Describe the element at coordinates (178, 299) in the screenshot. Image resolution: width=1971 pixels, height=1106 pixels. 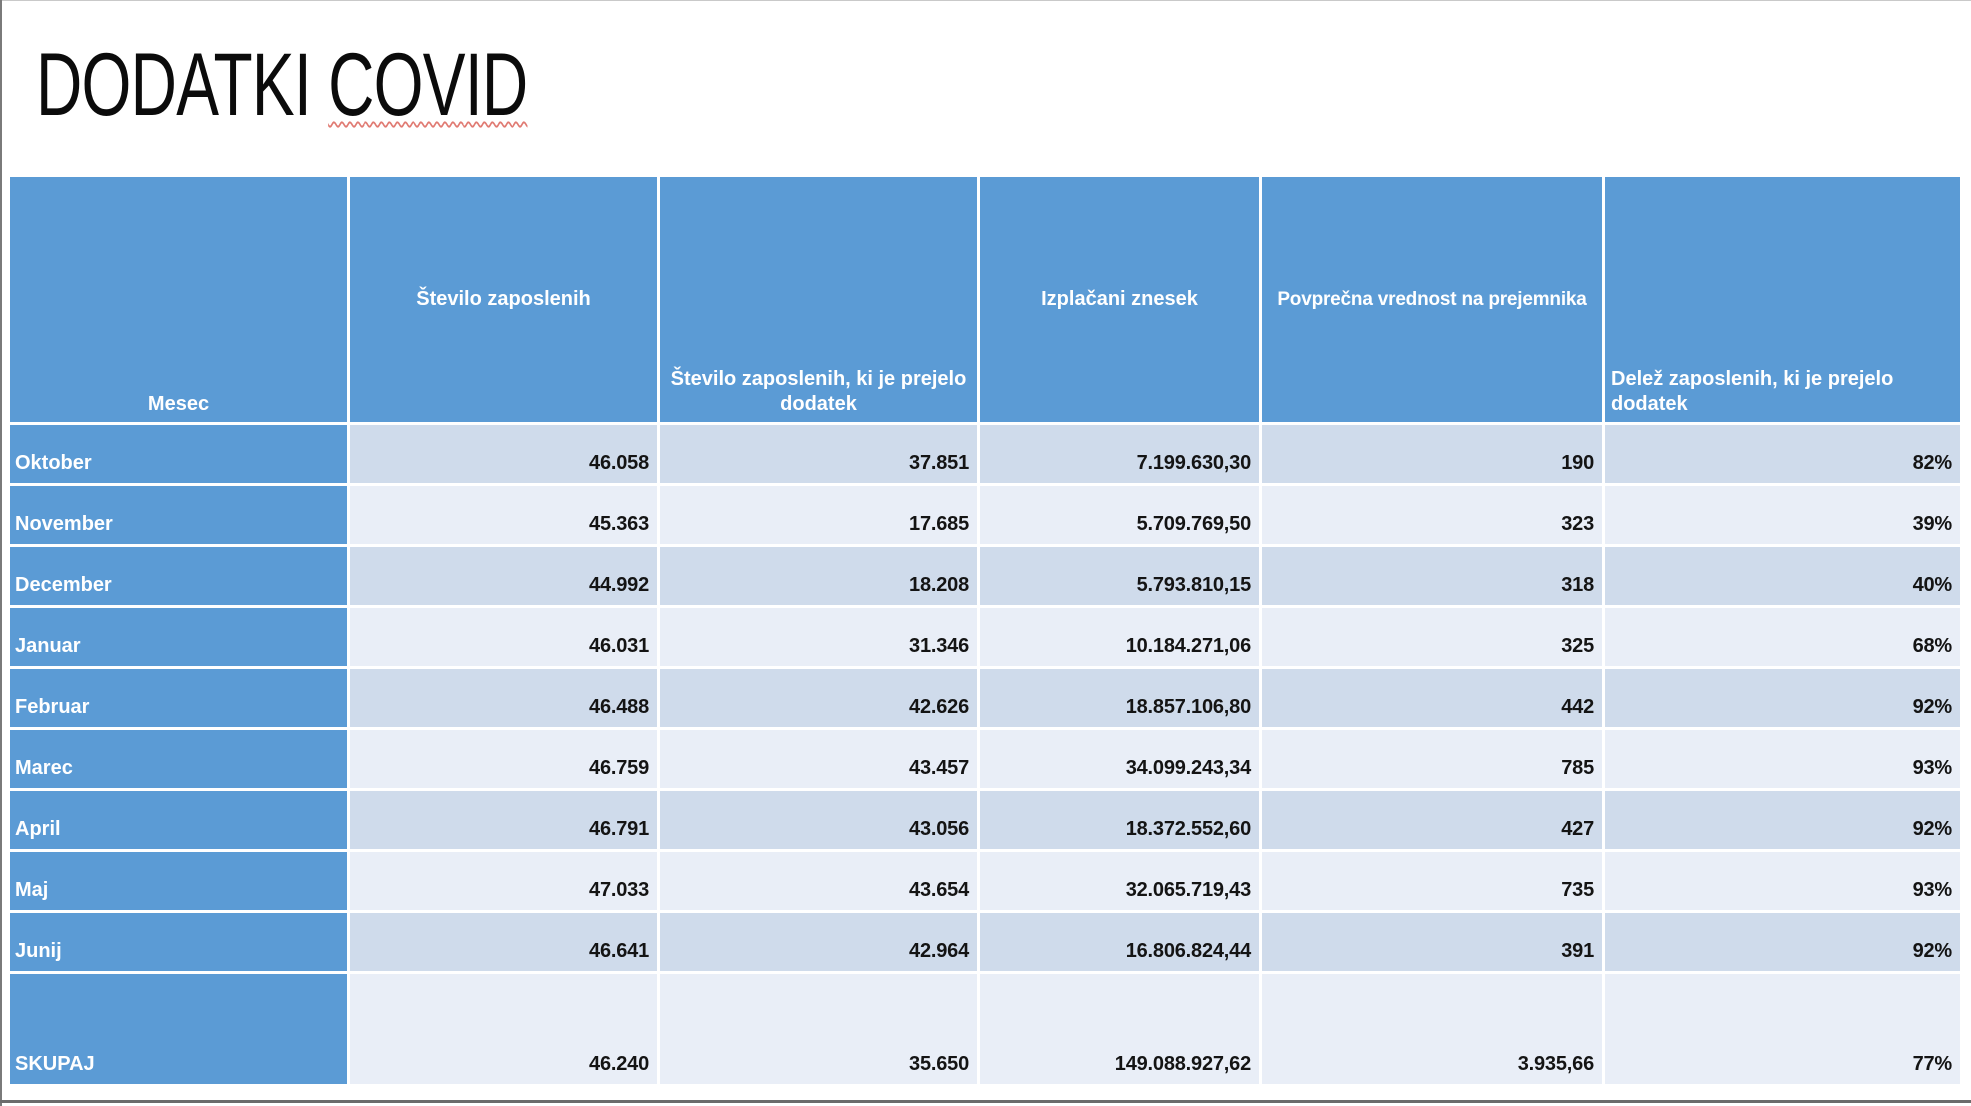
I see `column-header-mesec: Mesec` at that location.